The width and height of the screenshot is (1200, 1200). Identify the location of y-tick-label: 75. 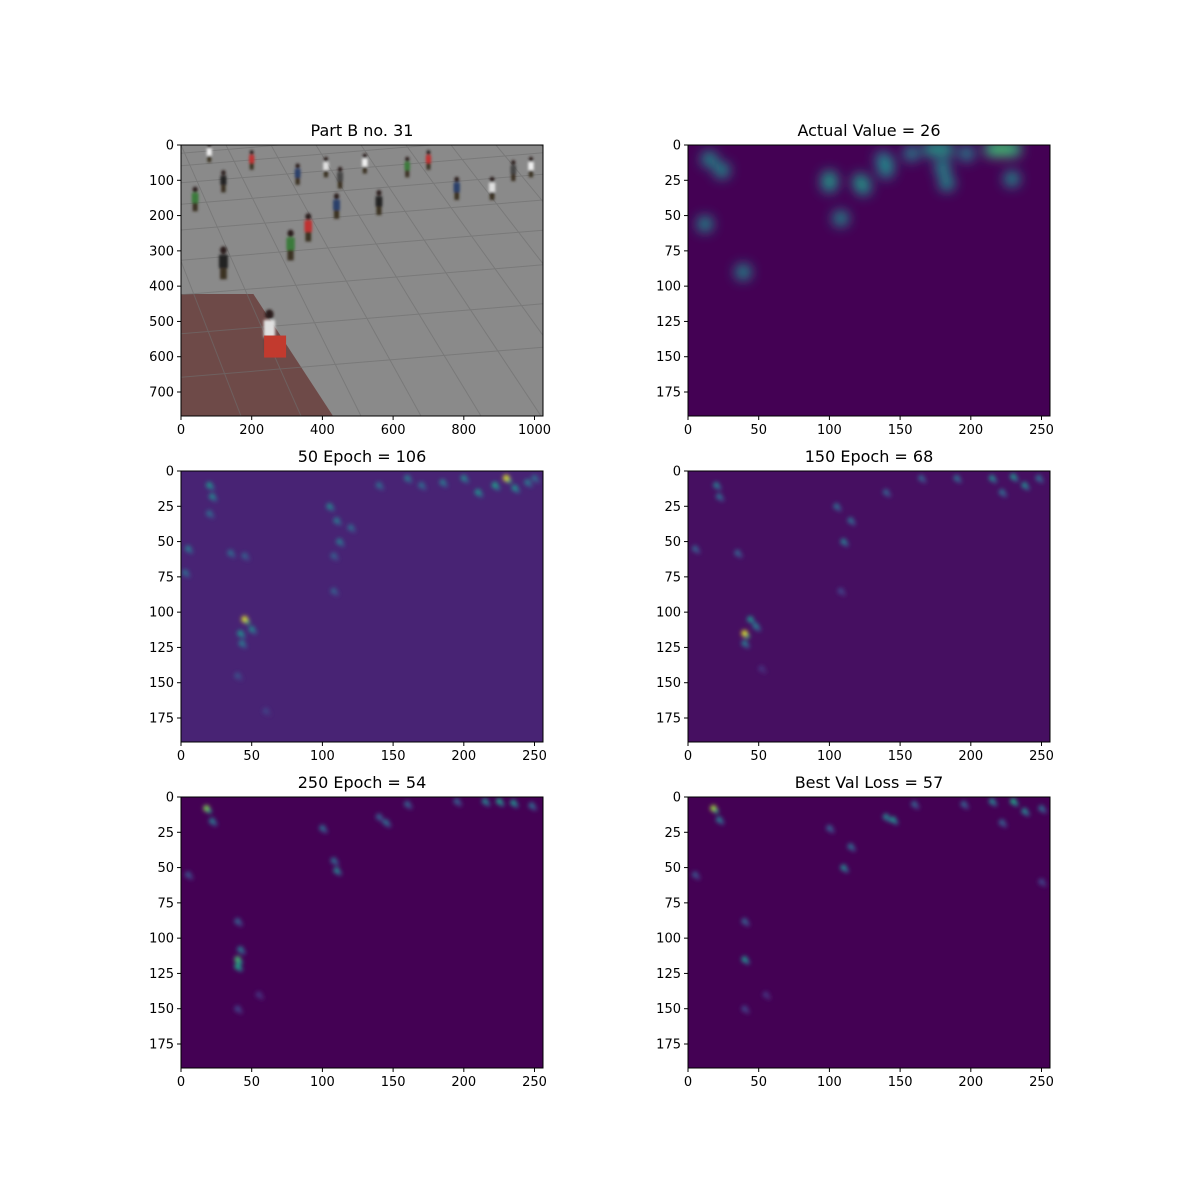
(165, 577).